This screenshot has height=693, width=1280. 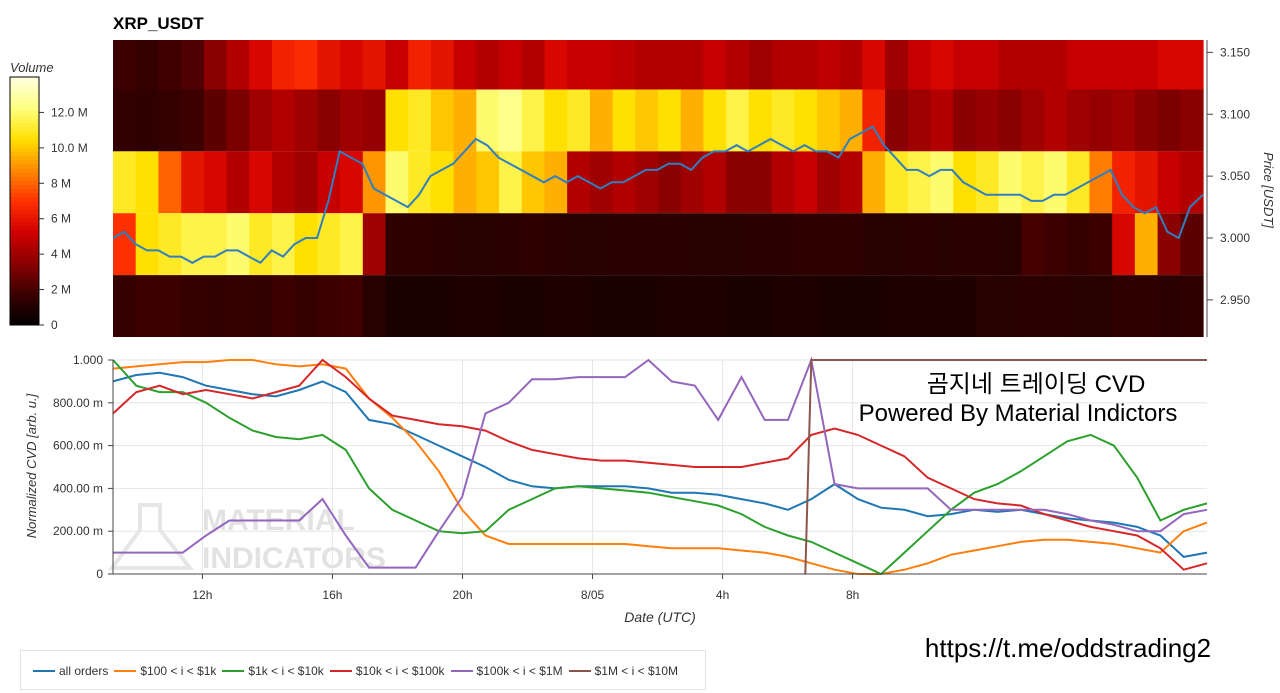 I want to click on legend-item: all orders, so click(x=70, y=671).